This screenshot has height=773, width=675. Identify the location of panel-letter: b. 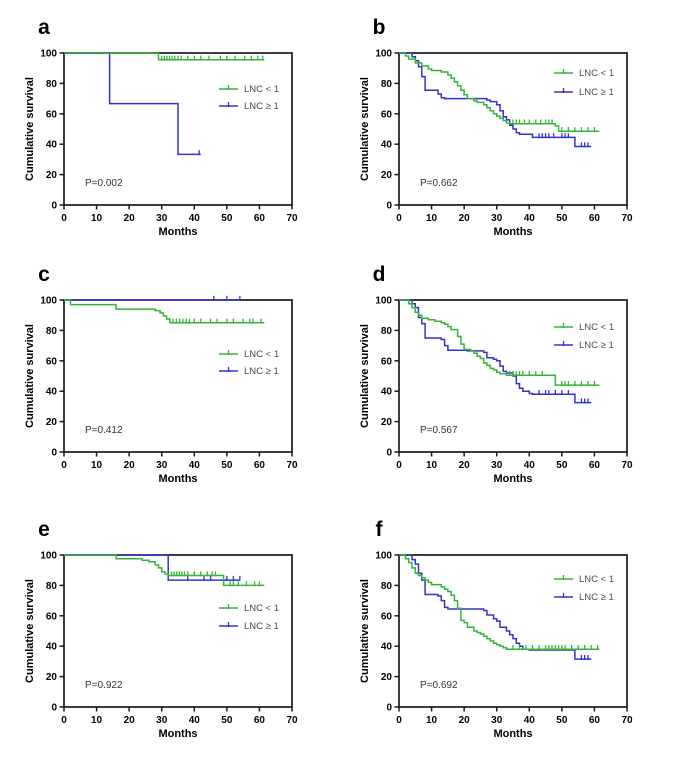
(379, 27).